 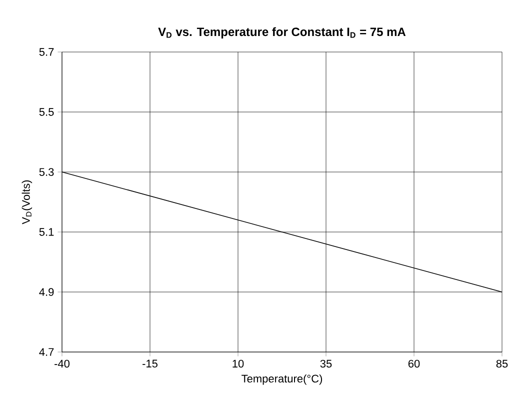 What do you see at coordinates (282, 379) in the screenshot?
I see `x-axis-title: Temperature(°C)` at bounding box center [282, 379].